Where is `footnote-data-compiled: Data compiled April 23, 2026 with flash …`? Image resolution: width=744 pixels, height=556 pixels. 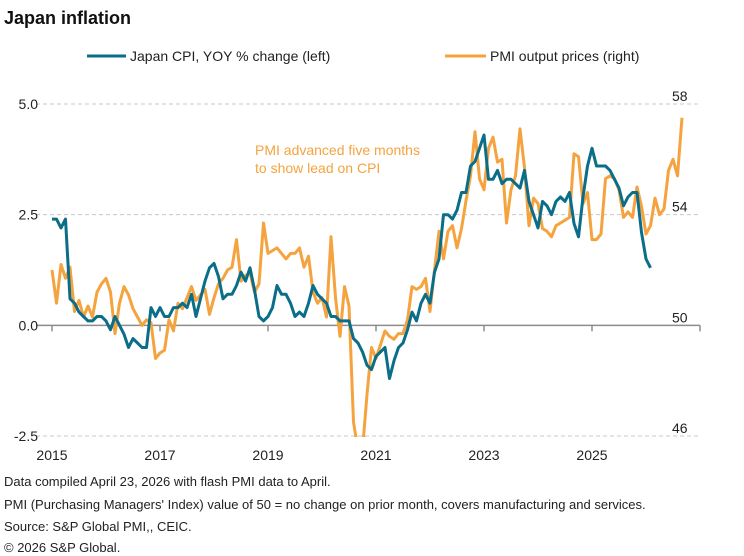 footnote-data-compiled: Data compiled April 23, 2026 with flash … is located at coordinates (167, 481).